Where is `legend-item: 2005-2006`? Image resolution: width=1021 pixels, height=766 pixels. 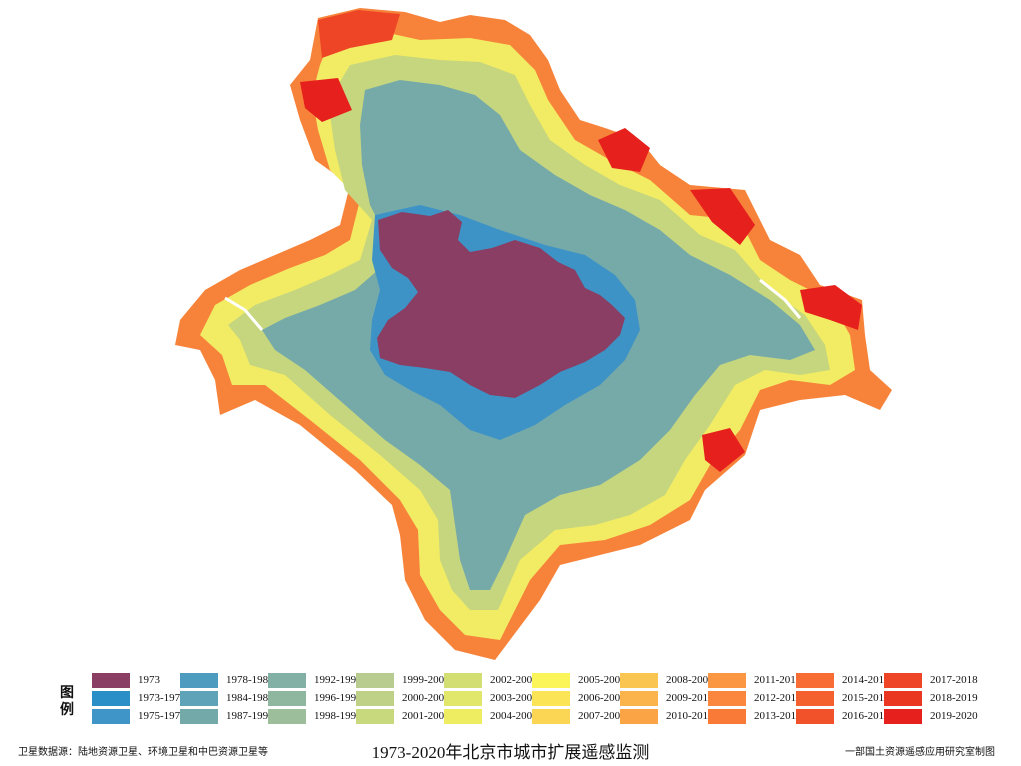 legend-item: 2005-2006 is located at coordinates (579, 680).